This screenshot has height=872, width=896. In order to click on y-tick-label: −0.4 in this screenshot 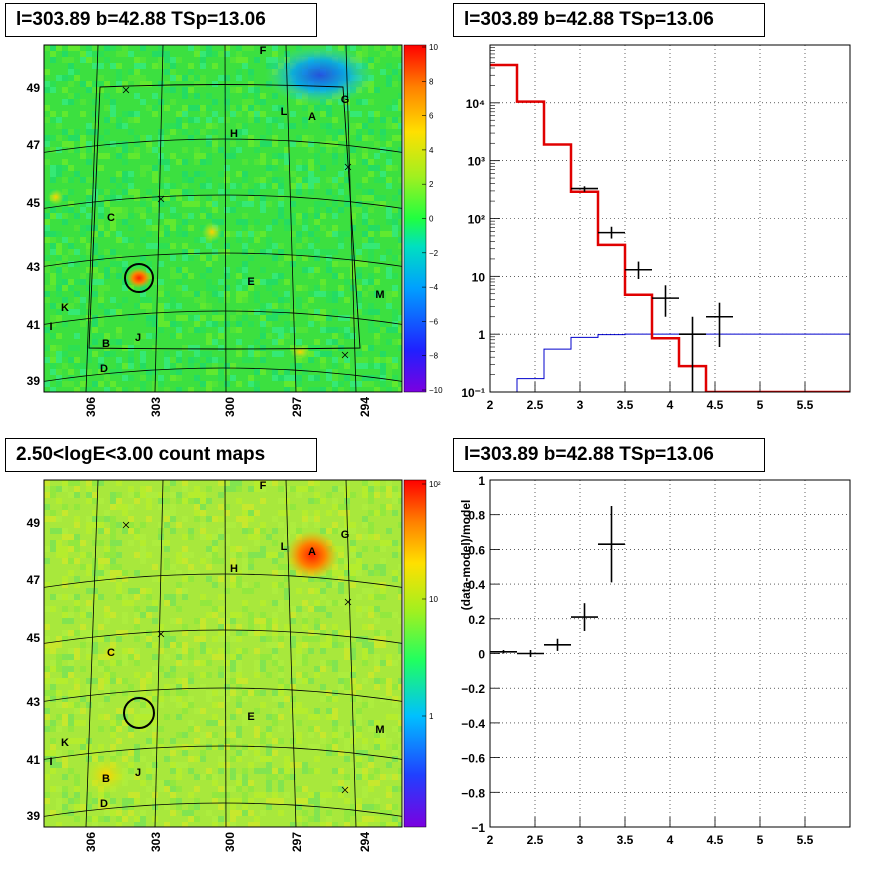, I will do `click(473, 724)`.